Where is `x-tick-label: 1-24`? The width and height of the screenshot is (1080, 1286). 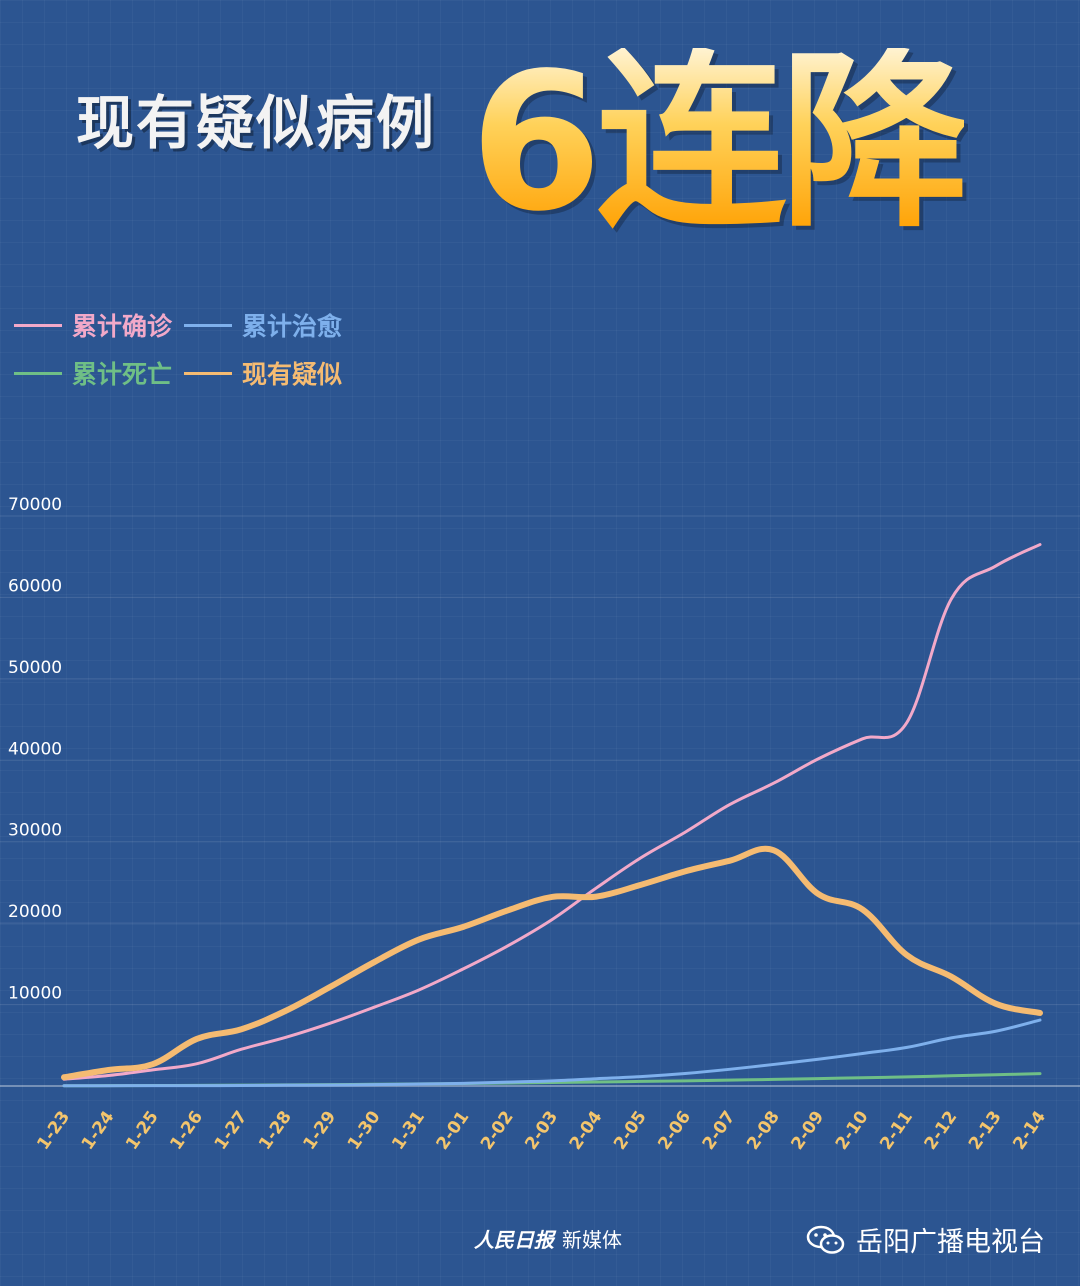 x-tick-label: 1-24 is located at coordinates (98, 1130).